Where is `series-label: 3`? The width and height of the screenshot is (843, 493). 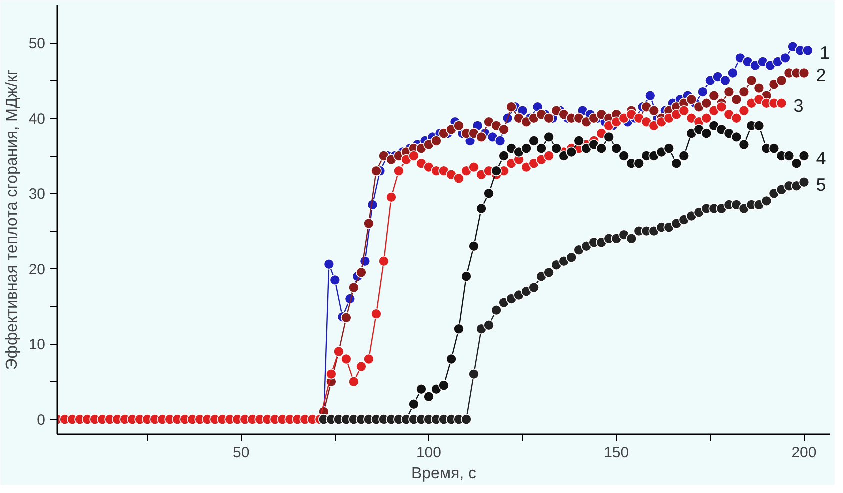 series-label: 3 is located at coordinates (799, 106).